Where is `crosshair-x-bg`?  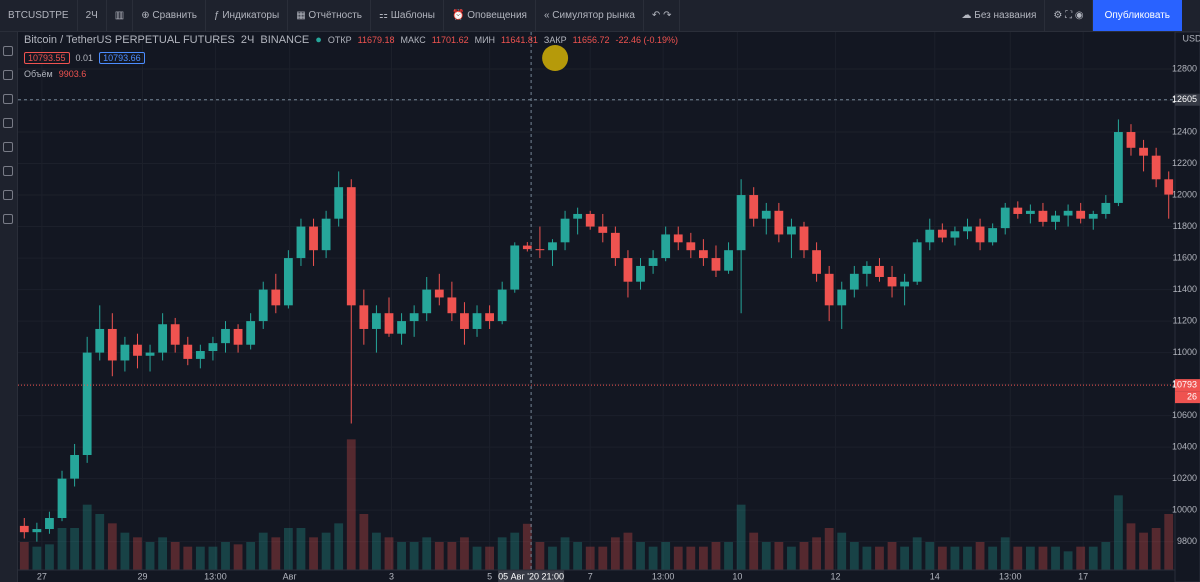
crosshair-x-bg is located at coordinates (531, 576).